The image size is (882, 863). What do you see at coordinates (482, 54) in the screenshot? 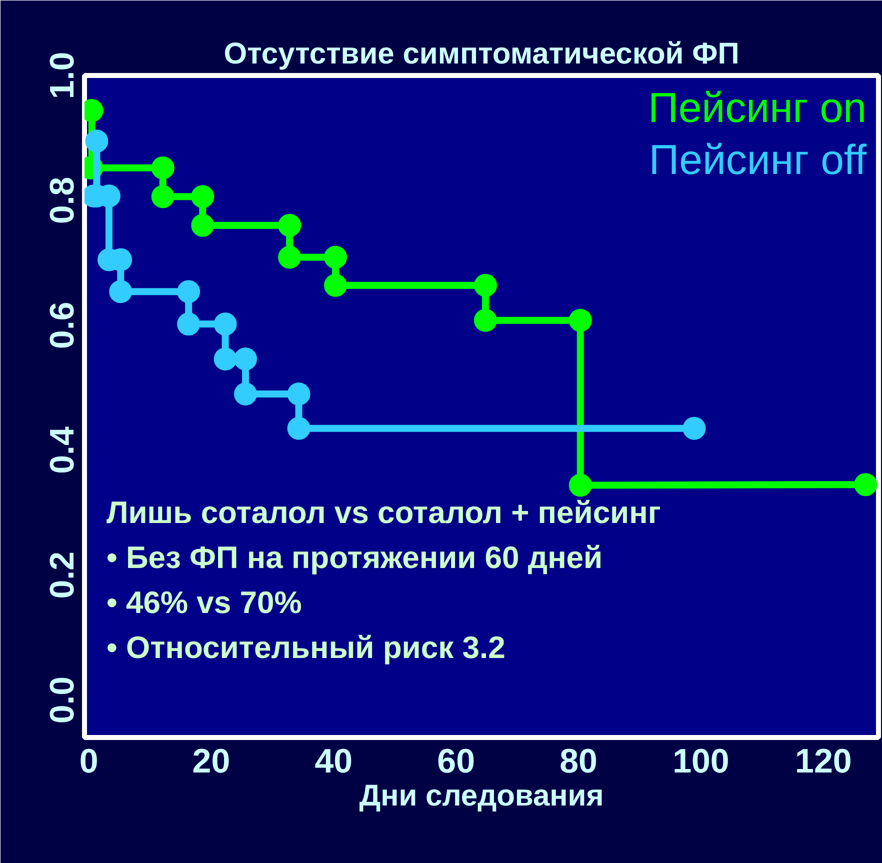
I see `chart-title: Отсутствие симптоматической ФП` at bounding box center [482, 54].